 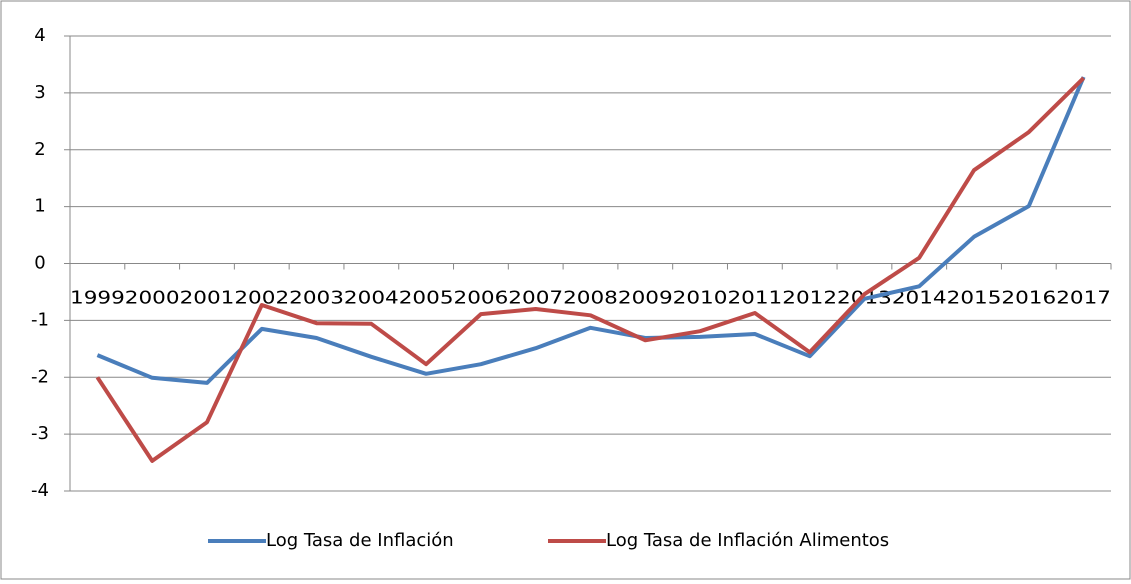 What do you see at coordinates (426, 298) in the screenshot?
I see `x-tick-label: 2005` at bounding box center [426, 298].